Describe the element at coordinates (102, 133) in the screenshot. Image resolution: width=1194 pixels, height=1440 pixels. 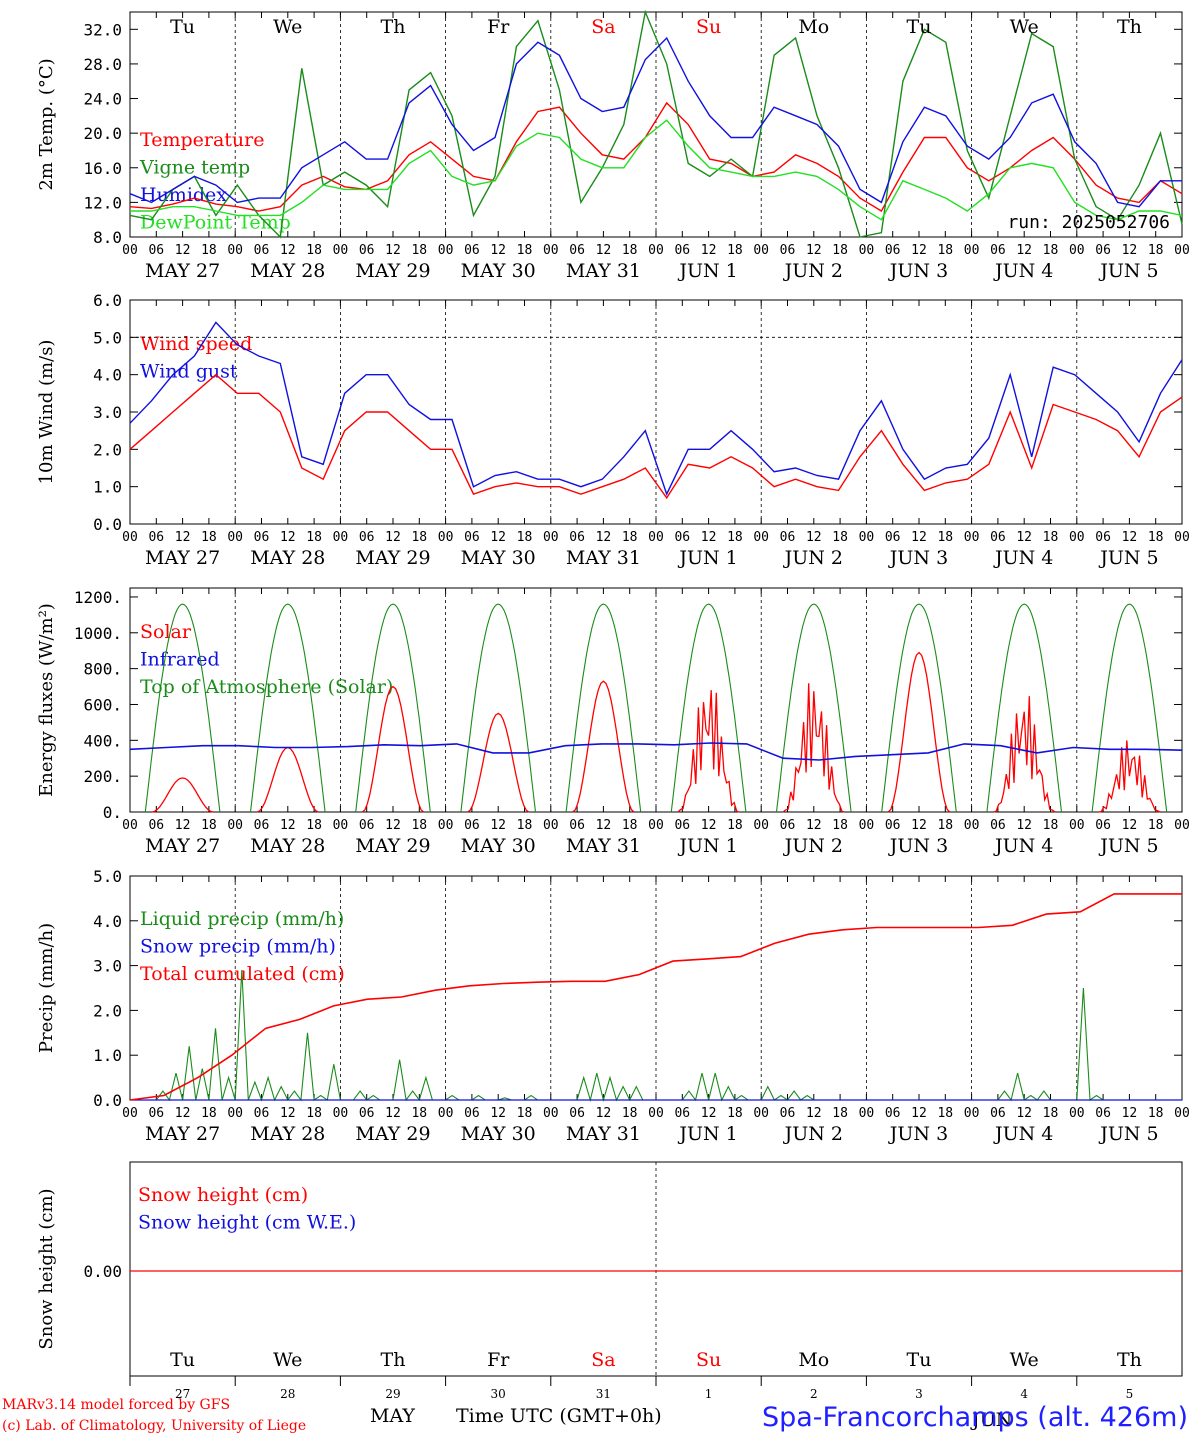
I see `y-tick-label: 20.0` at that location.